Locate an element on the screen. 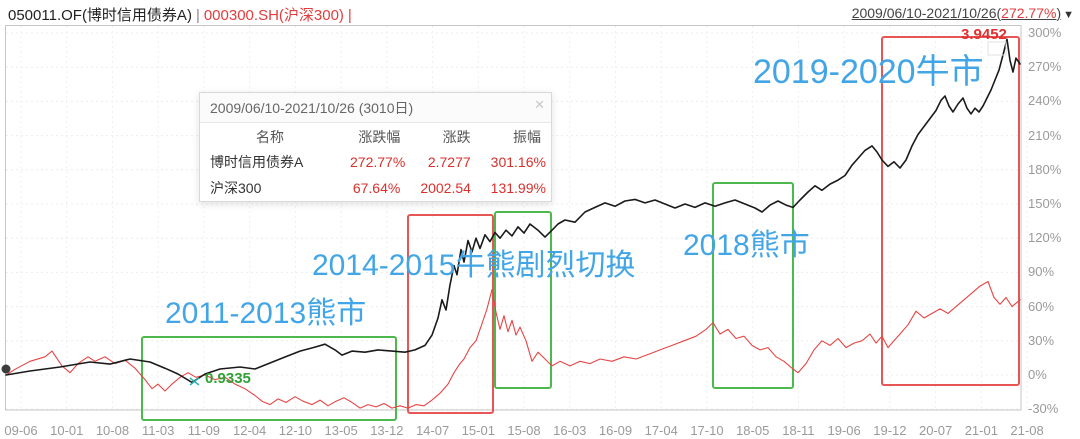  min-point-marker is located at coordinates (194, 381).